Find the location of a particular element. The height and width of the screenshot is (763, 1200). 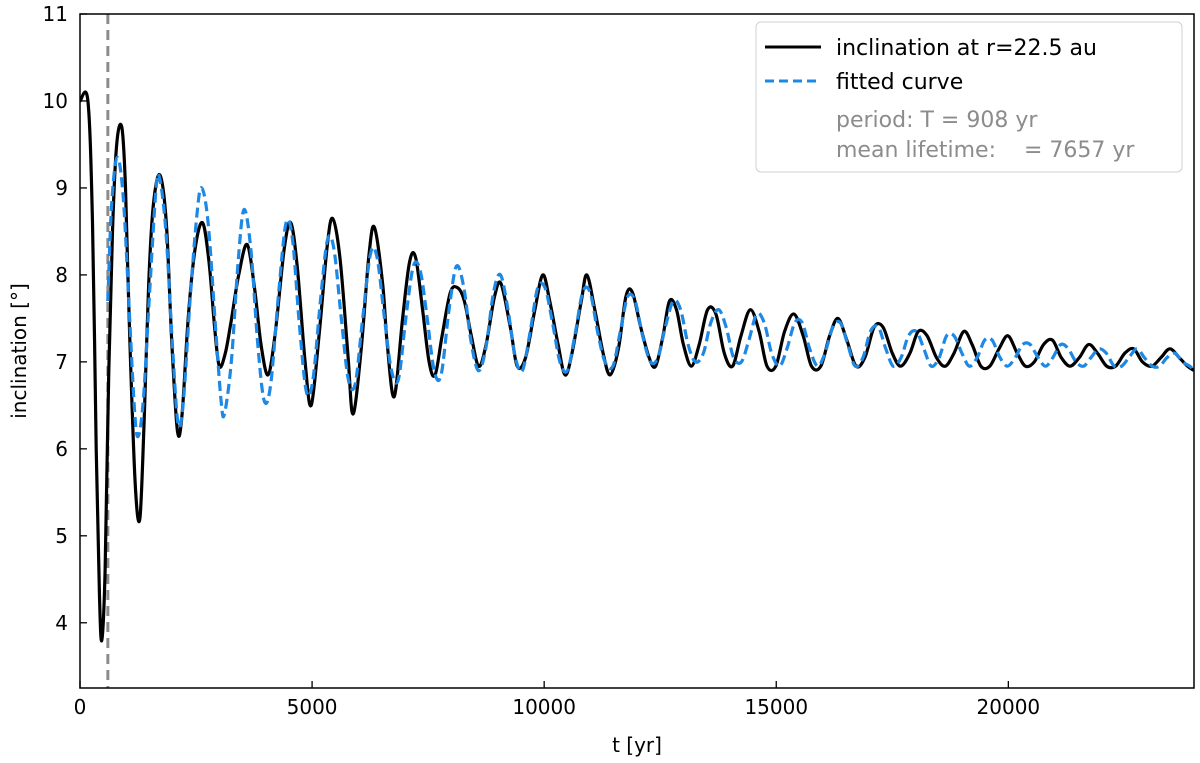

legend-box is located at coordinates (969, 97).